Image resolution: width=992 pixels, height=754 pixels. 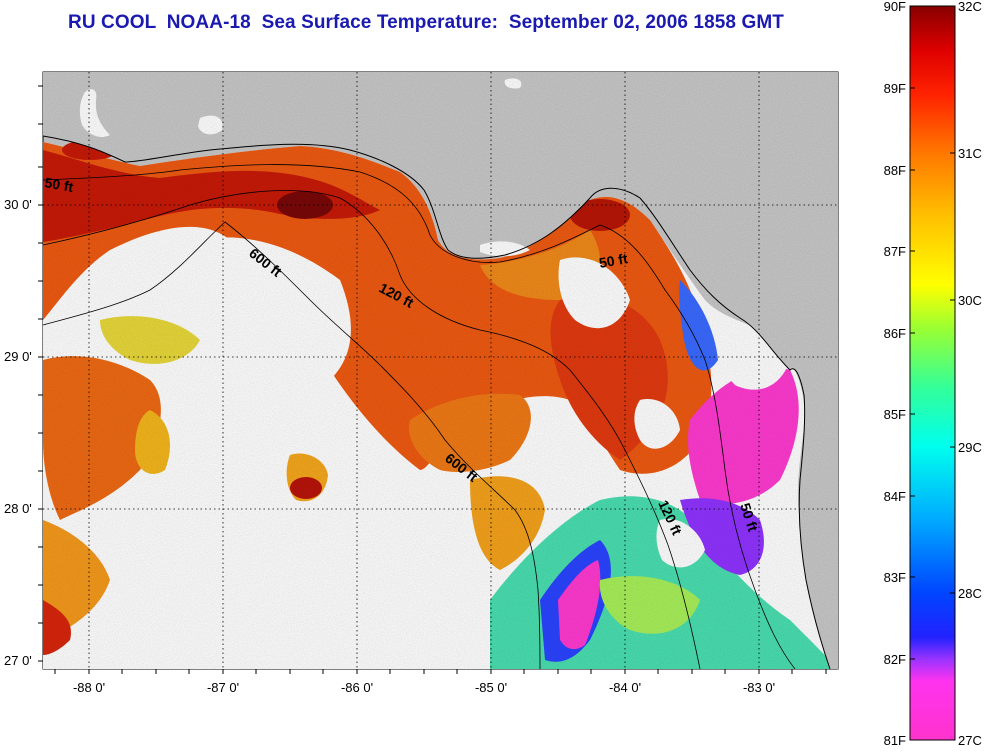 What do you see at coordinates (970, 447) in the screenshot?
I see `cb-c-29: 29C` at bounding box center [970, 447].